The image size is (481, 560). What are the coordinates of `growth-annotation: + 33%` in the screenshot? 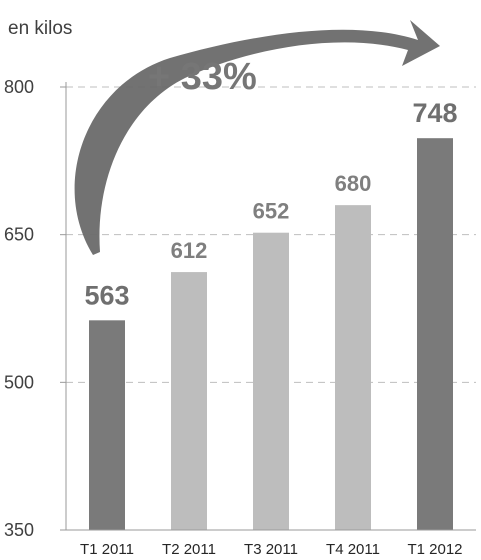 It's located at (202, 77).